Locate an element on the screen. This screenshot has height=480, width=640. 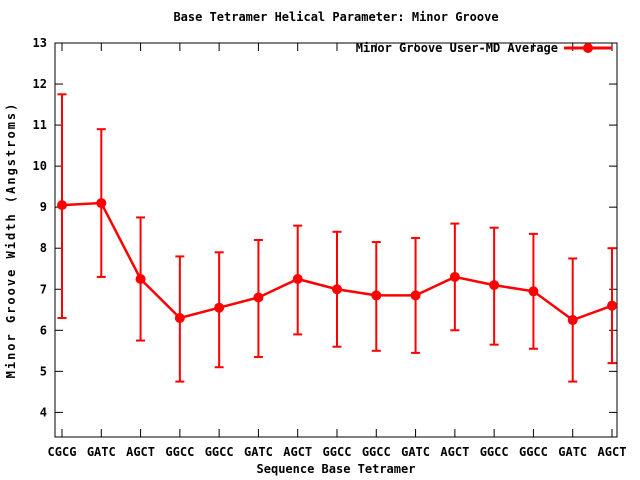
y-tick-label: 10 is located at coordinates (40, 166).